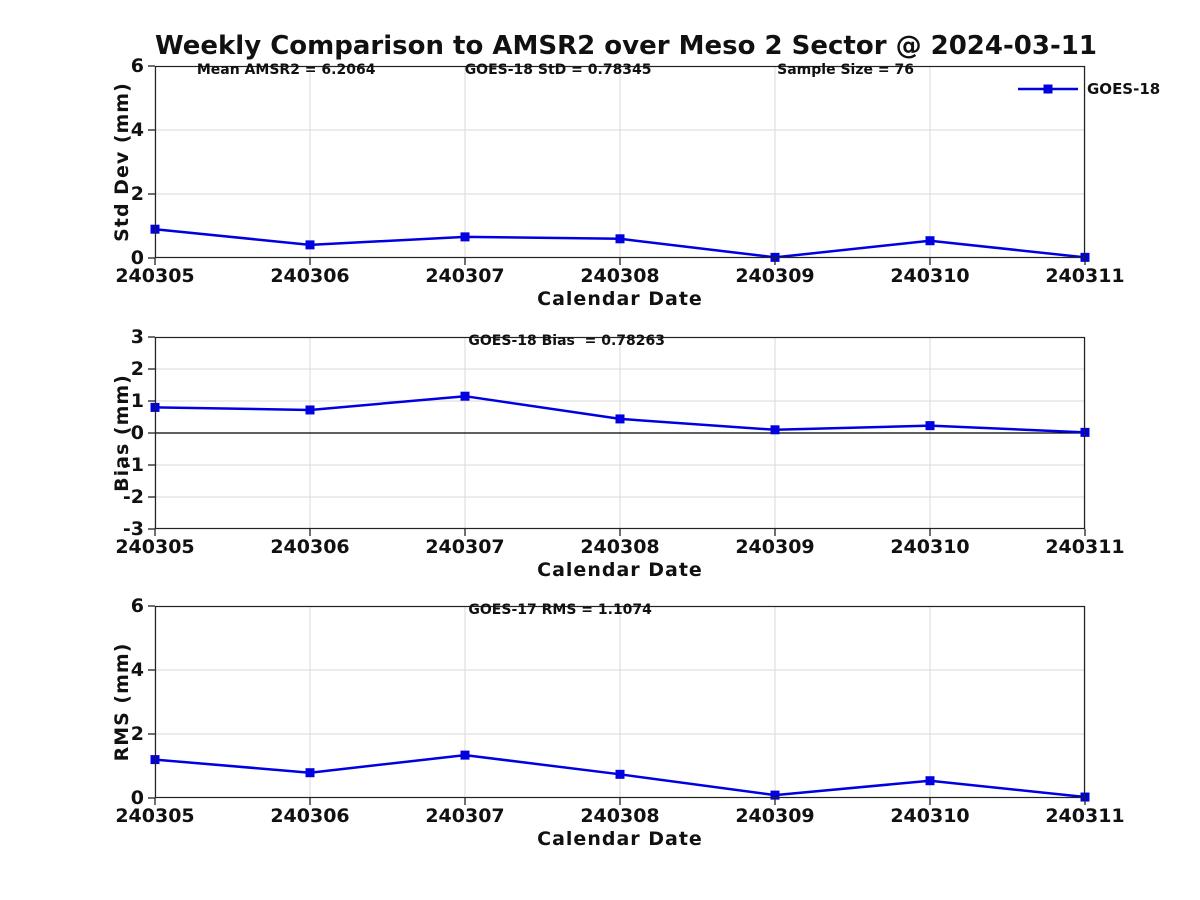  I want to click on y-tick-label: 1, so click(137, 401).